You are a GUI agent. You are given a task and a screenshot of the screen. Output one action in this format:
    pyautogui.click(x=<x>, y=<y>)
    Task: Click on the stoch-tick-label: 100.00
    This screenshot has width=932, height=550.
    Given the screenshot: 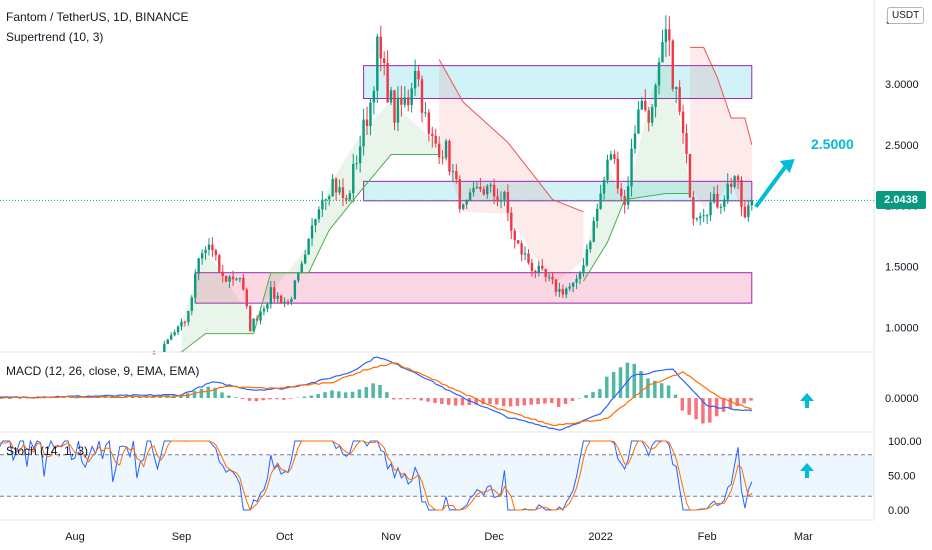 What is the action you would take?
    pyautogui.click(x=905, y=442)
    